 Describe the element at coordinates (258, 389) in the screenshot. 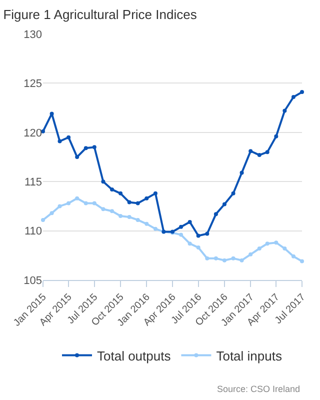

I see `source-note: Source: CSO Ireland` at that location.